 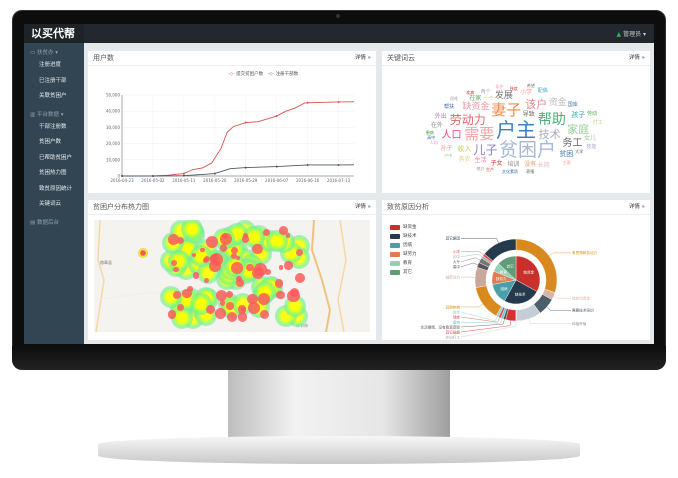 I want to click on sidebar-item-helped-households: 已帮助贫困户, so click(x=56, y=157).